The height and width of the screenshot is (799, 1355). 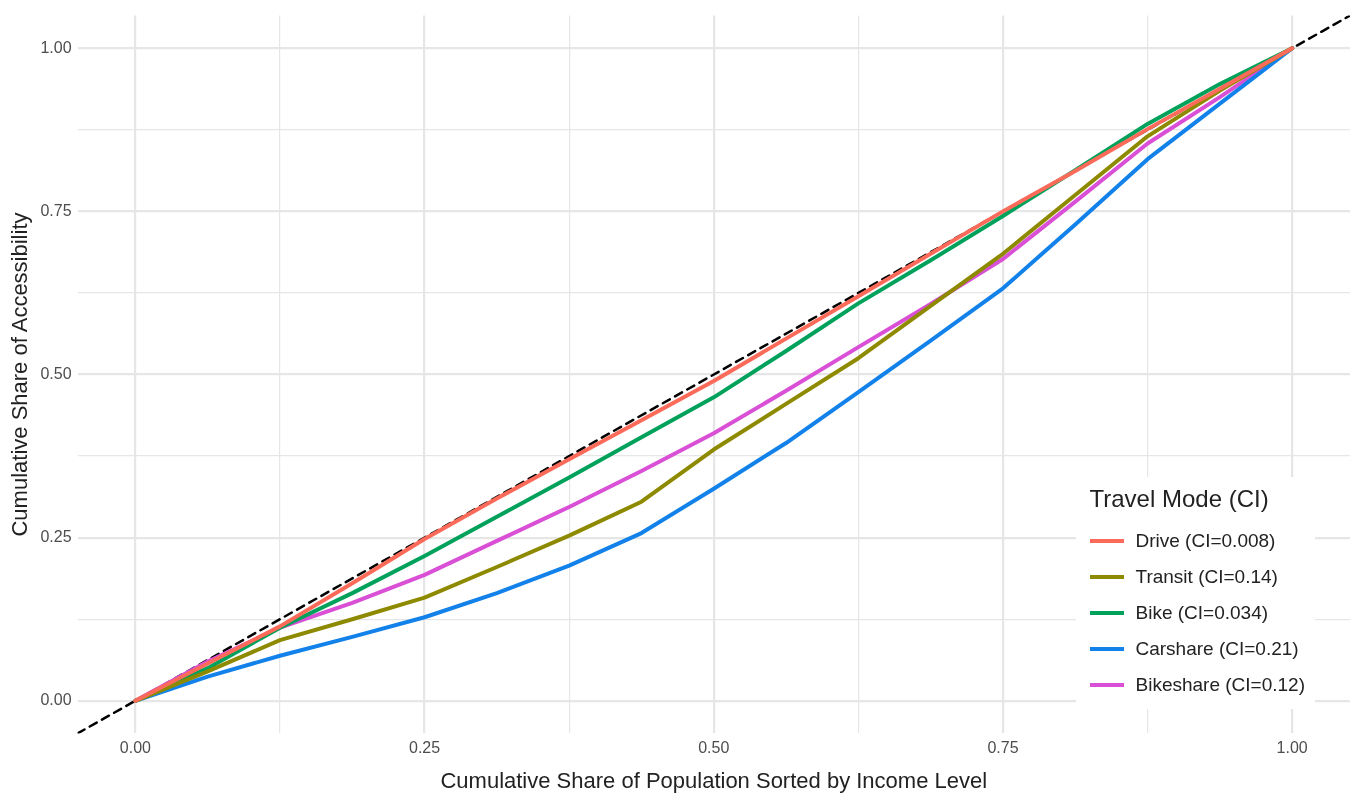 I want to click on x-tick-label: 0.50, so click(x=714, y=748).